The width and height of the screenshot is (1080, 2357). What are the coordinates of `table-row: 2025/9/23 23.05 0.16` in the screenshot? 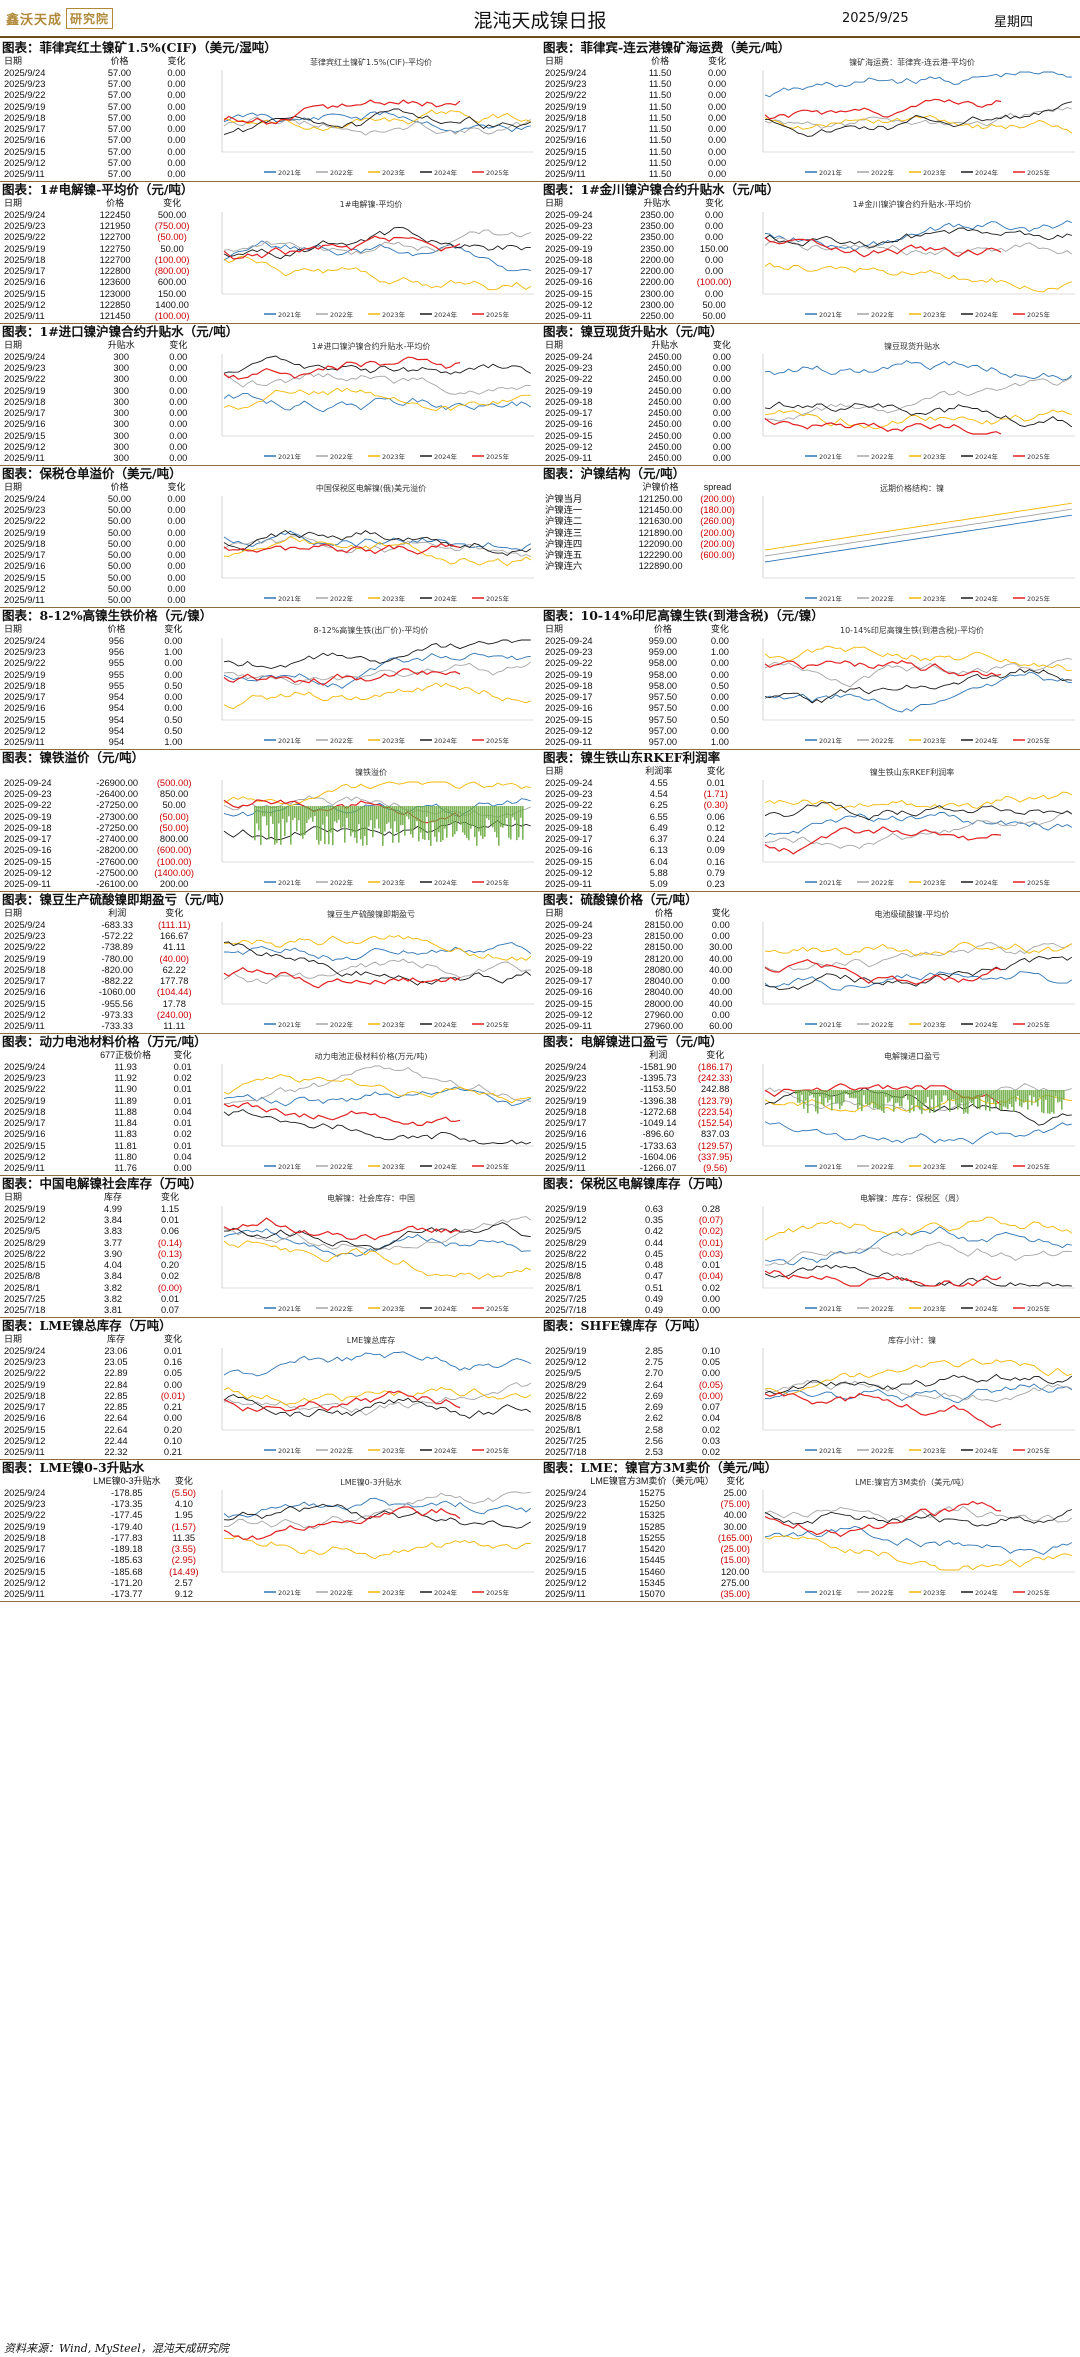 It's located at (102, 1362).